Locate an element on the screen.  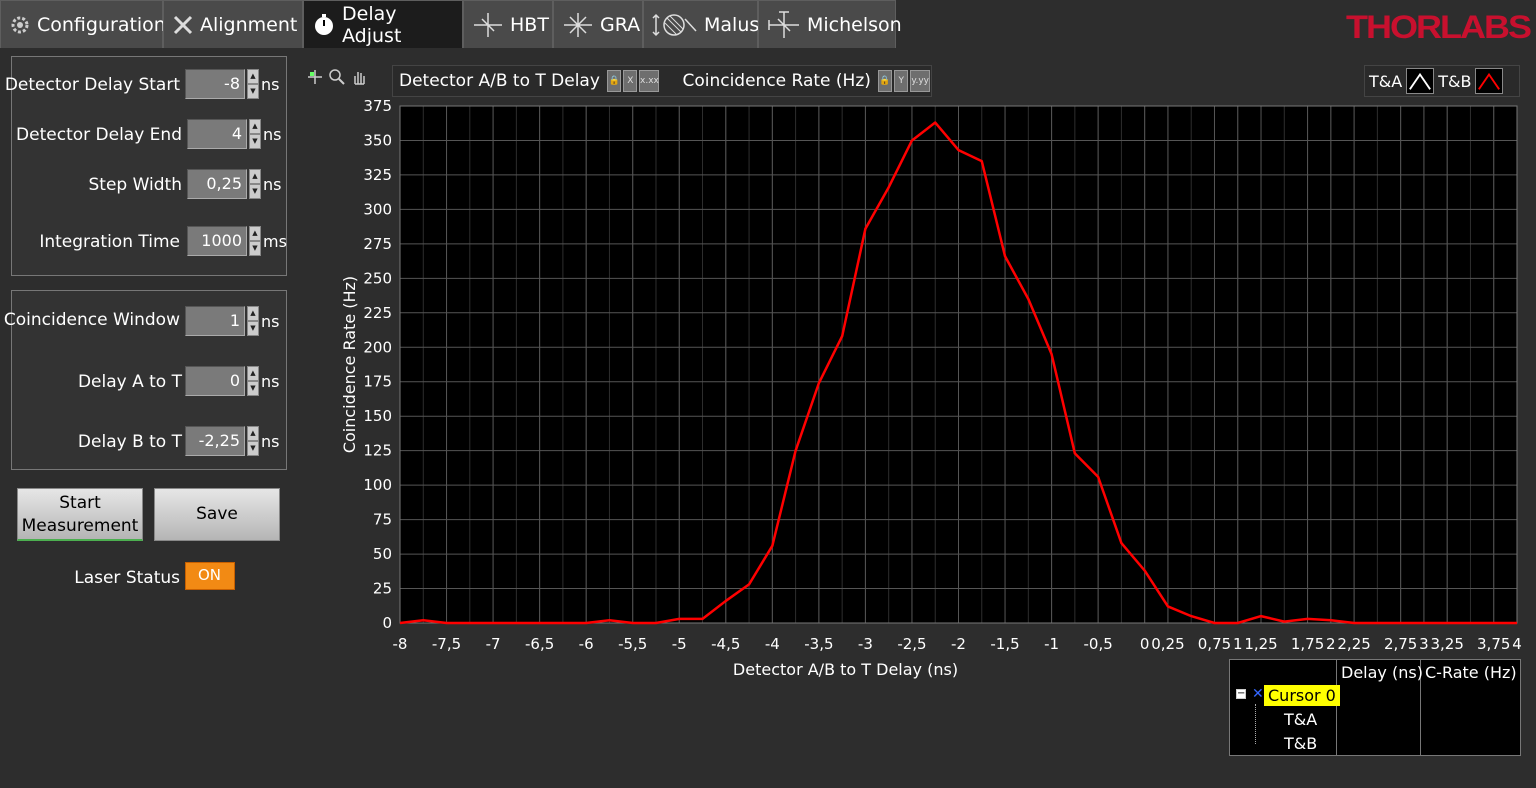
integration-time-stepper: ▲ ▼ is located at coordinates (255, 241).